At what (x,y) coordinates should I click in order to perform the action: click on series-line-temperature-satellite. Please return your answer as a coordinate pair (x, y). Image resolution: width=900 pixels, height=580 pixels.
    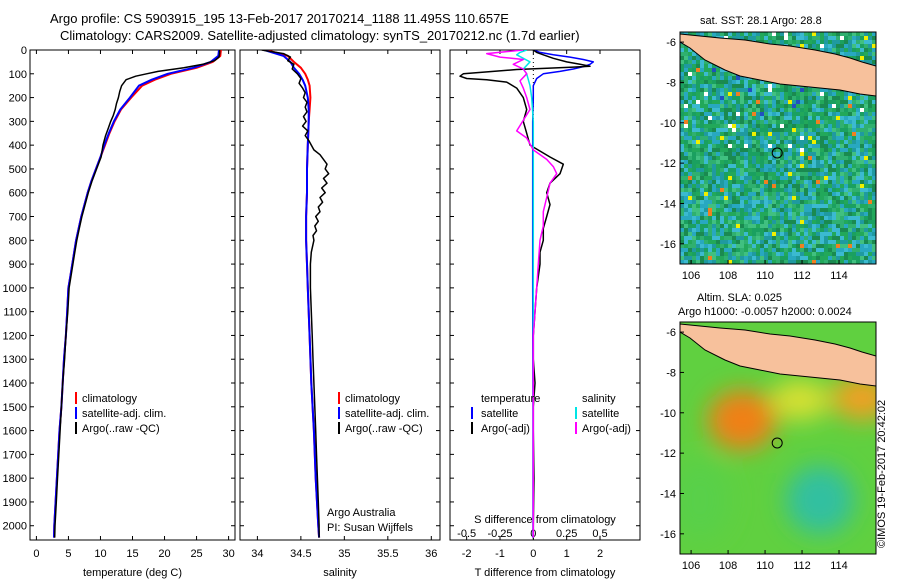
    Looking at the image, I should click on (563, 294).